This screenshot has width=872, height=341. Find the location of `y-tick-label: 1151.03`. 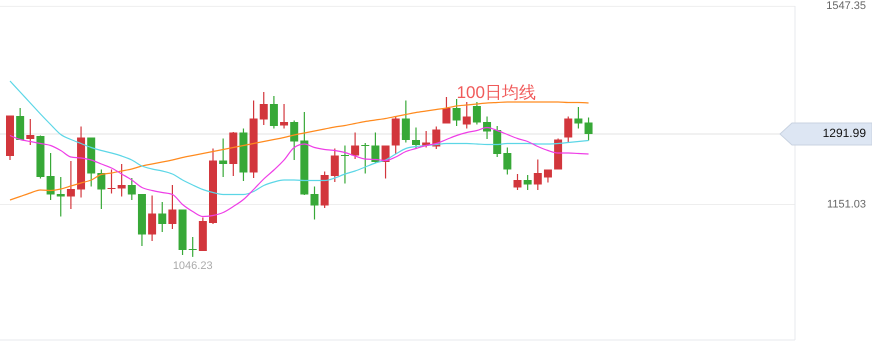

y-tick-label: 1151.03 is located at coordinates (846, 204).